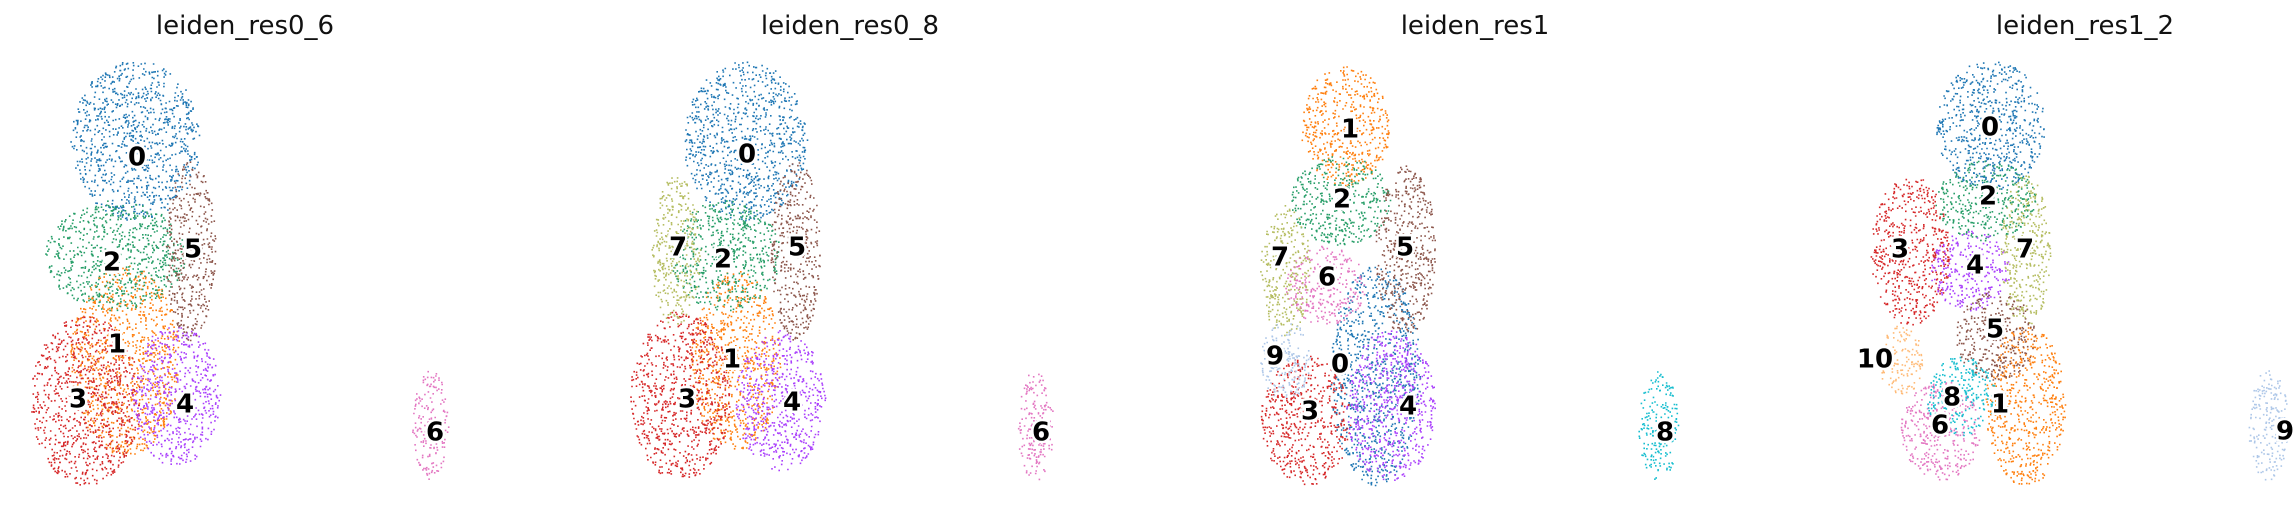  Describe the element at coordinates (2085, 26) in the screenshot. I see `panel-title: leiden_res1_2` at that location.